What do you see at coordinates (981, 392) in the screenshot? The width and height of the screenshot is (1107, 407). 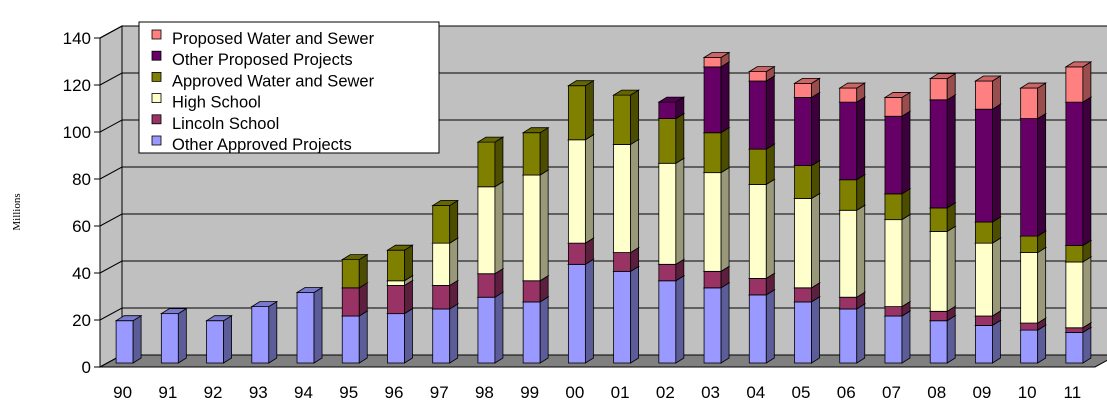 I see `x-tick-label: 09` at bounding box center [981, 392].